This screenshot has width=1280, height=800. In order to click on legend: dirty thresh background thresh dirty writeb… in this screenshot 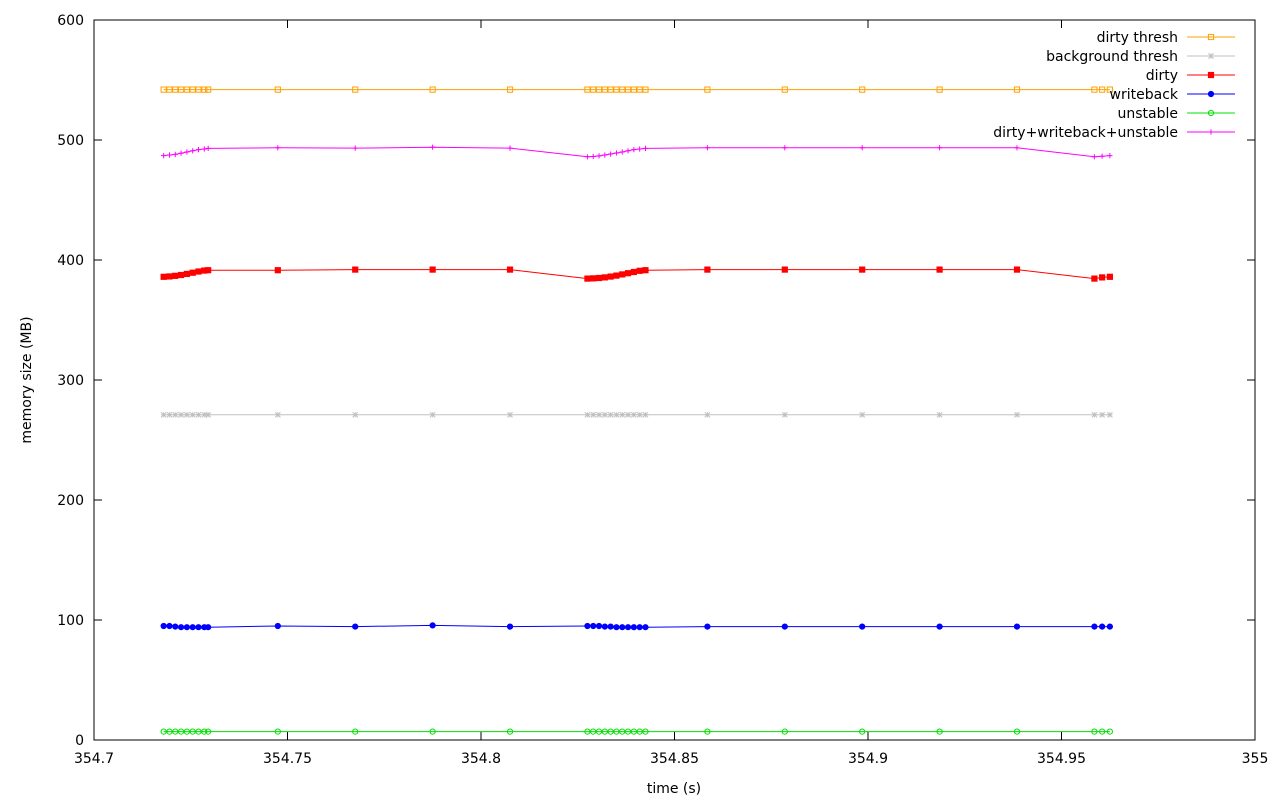, I will do `click(1114, 85)`.